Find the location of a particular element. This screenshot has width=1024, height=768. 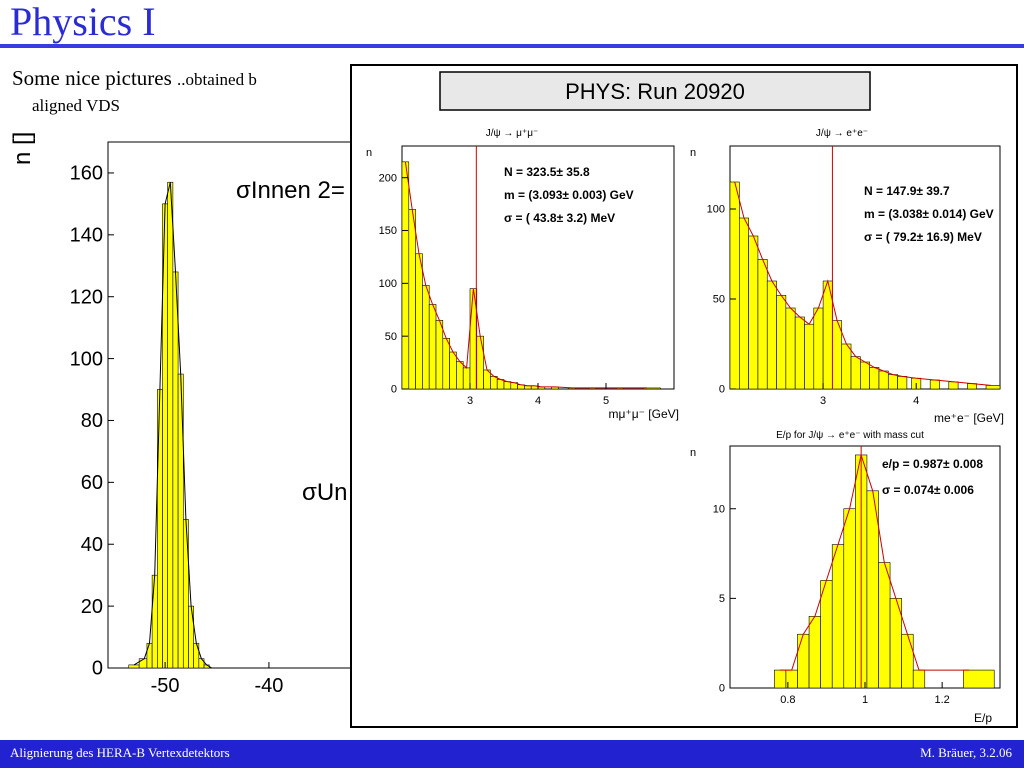

big-ytick-label: 0 is located at coordinates (97, 669).